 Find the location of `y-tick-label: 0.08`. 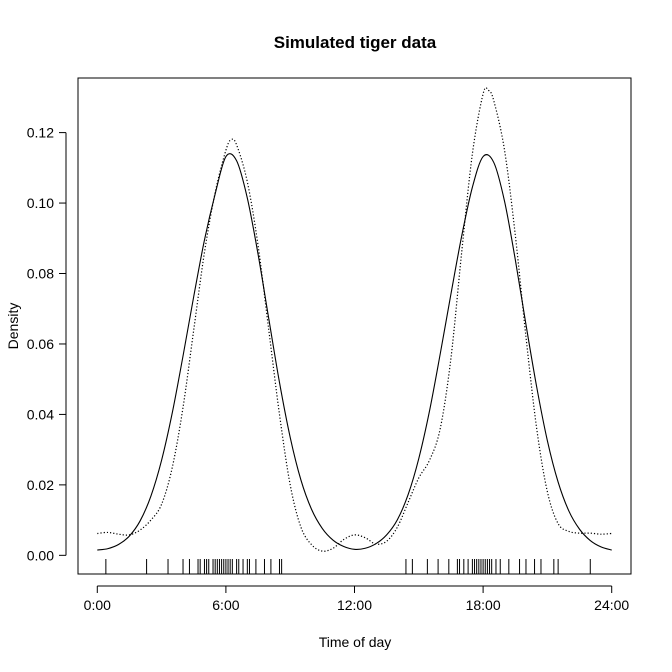

y-tick-label: 0.08 is located at coordinates (40, 274).